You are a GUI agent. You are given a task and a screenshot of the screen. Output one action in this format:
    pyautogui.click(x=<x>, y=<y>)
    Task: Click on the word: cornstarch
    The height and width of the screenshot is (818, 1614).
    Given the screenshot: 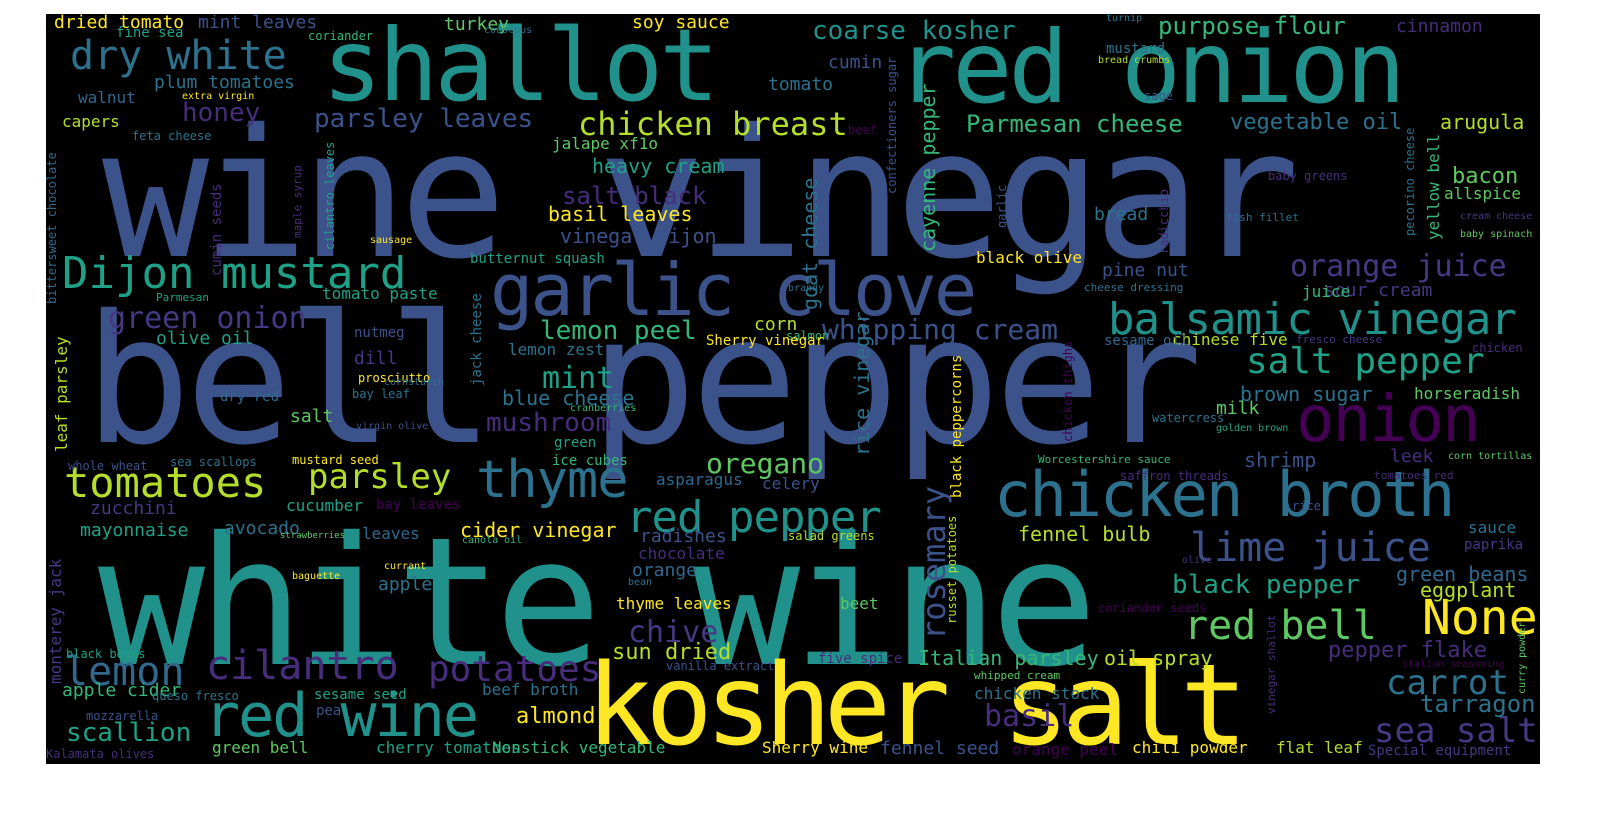 What is the action you would take?
    pyautogui.click(x=414, y=382)
    